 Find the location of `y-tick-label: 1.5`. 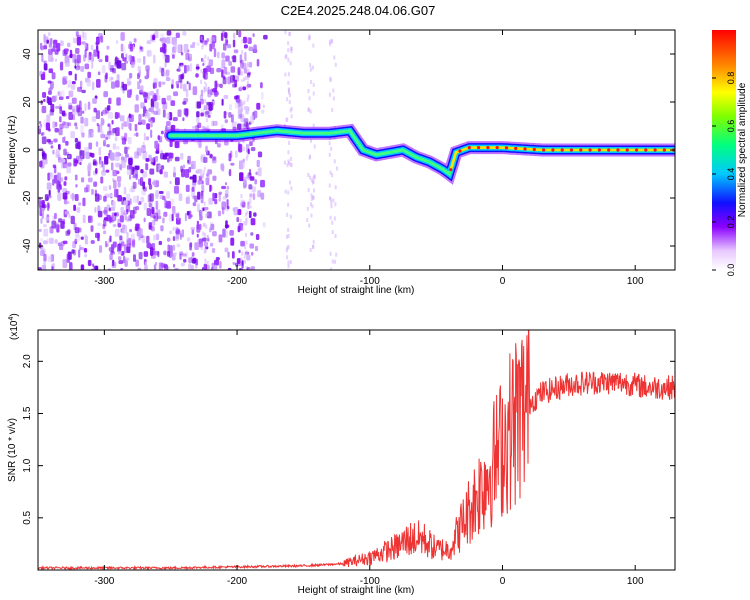

y-tick-label: 1.5 is located at coordinates (27, 413).